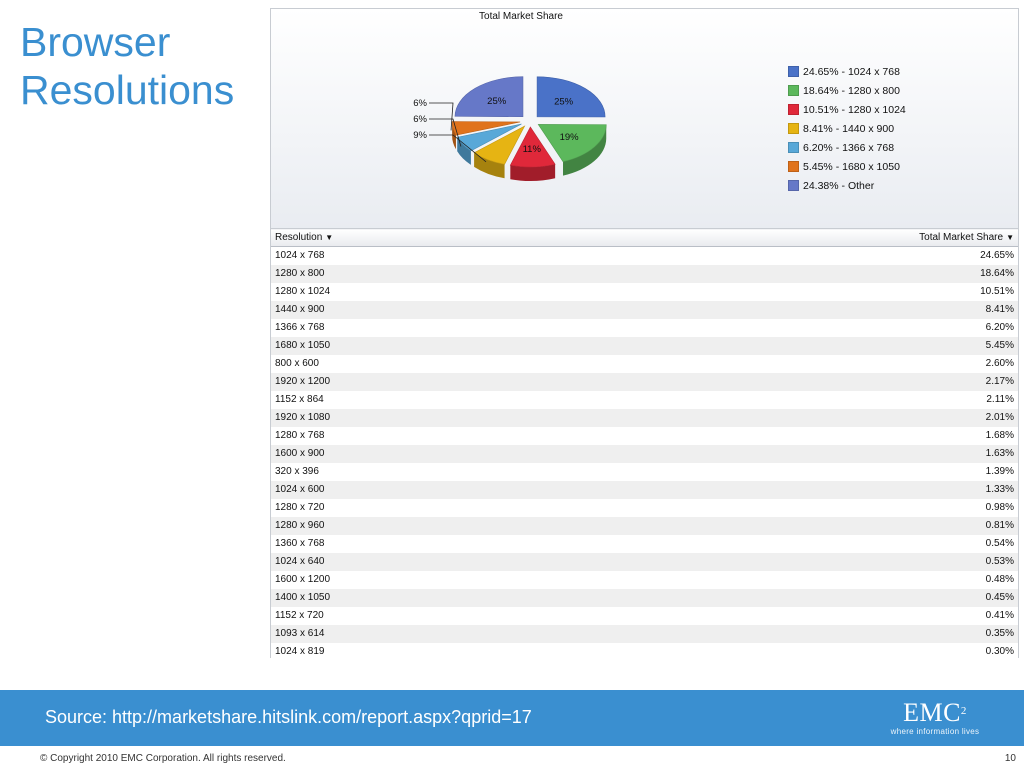 The image size is (1024, 768). What do you see at coordinates (935, 731) in the screenshot?
I see `emc-logo-tagline: where information lives` at bounding box center [935, 731].